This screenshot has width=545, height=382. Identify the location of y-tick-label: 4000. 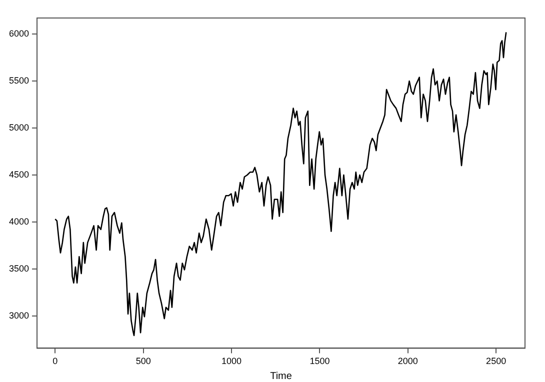
(19, 221).